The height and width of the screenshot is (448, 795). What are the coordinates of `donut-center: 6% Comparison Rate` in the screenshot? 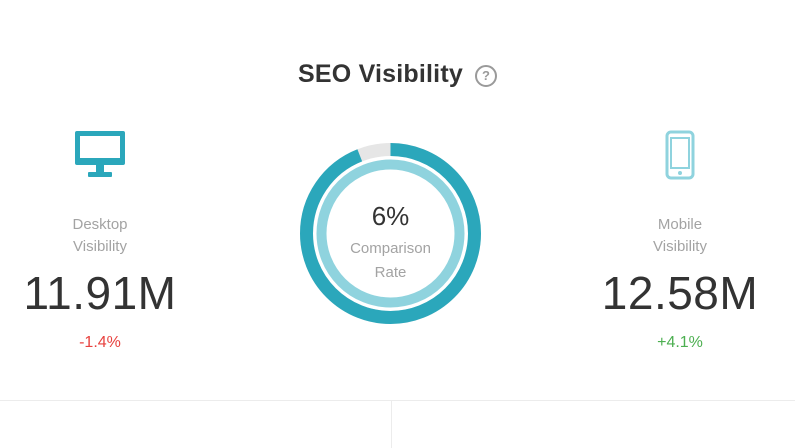 It's located at (390, 233).